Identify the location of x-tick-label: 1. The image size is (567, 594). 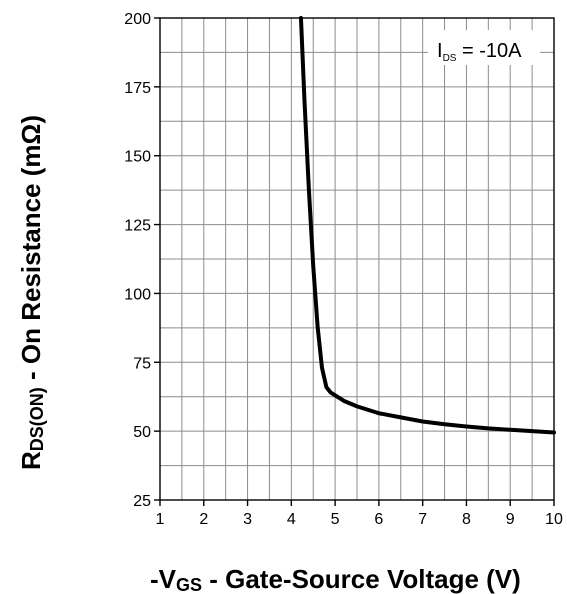
(160, 519).